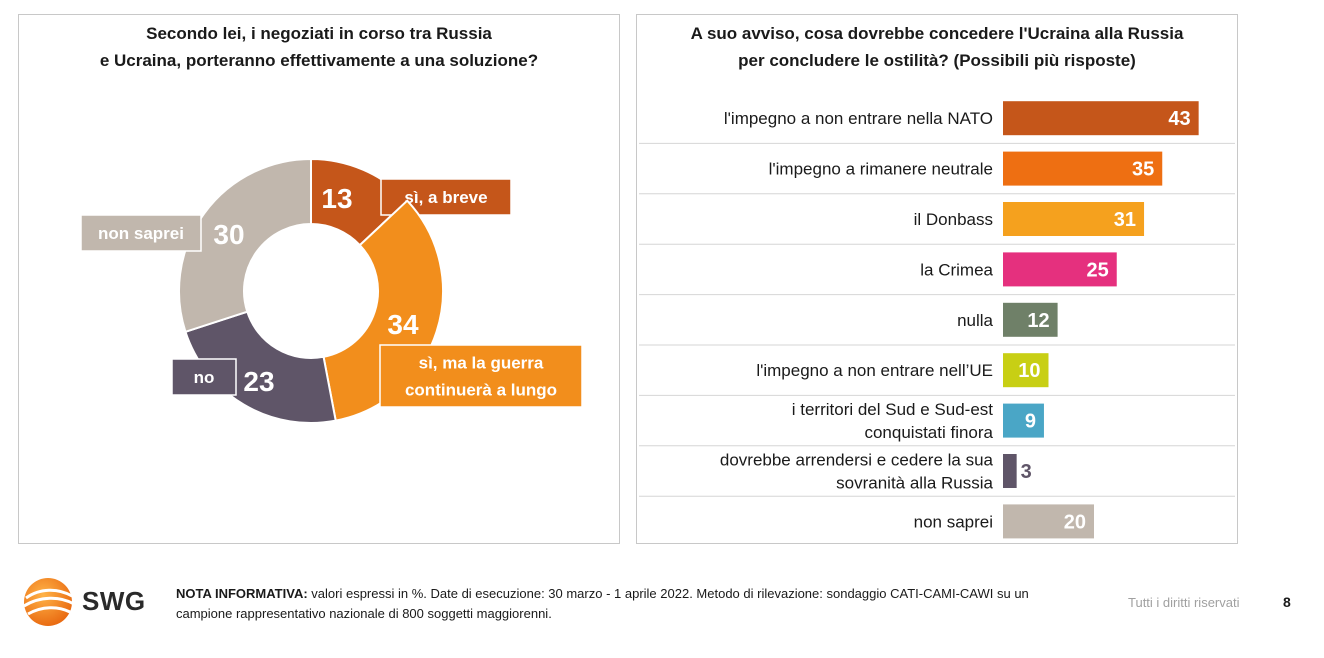  Describe the element at coordinates (258, 381) in the screenshot. I see `donut-value-label: 23` at that location.